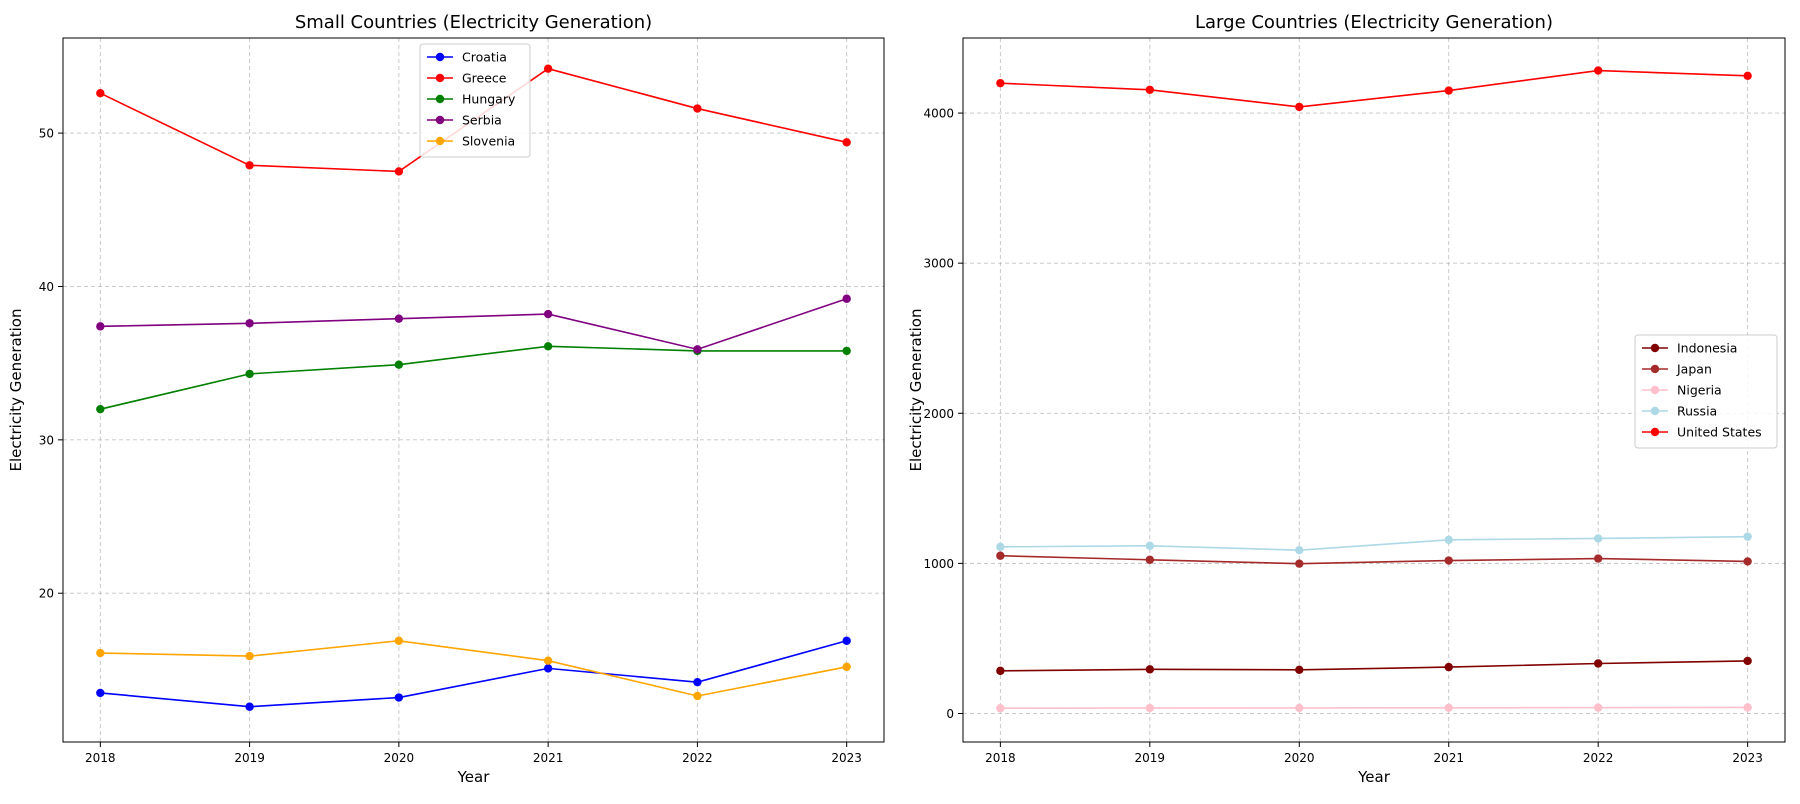  I want to click on y-tick-label: 40, so click(46, 287).